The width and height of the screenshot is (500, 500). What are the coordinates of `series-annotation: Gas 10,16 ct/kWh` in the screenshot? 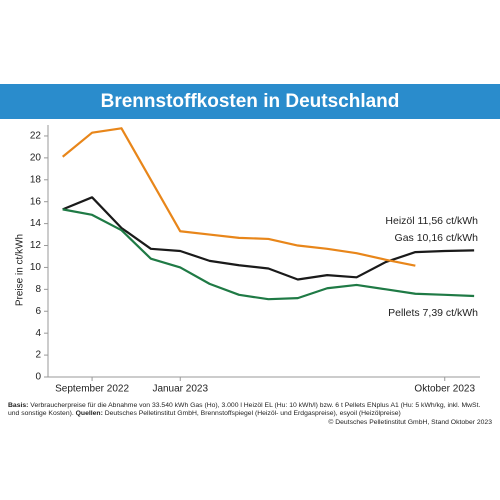 It's located at (437, 238).